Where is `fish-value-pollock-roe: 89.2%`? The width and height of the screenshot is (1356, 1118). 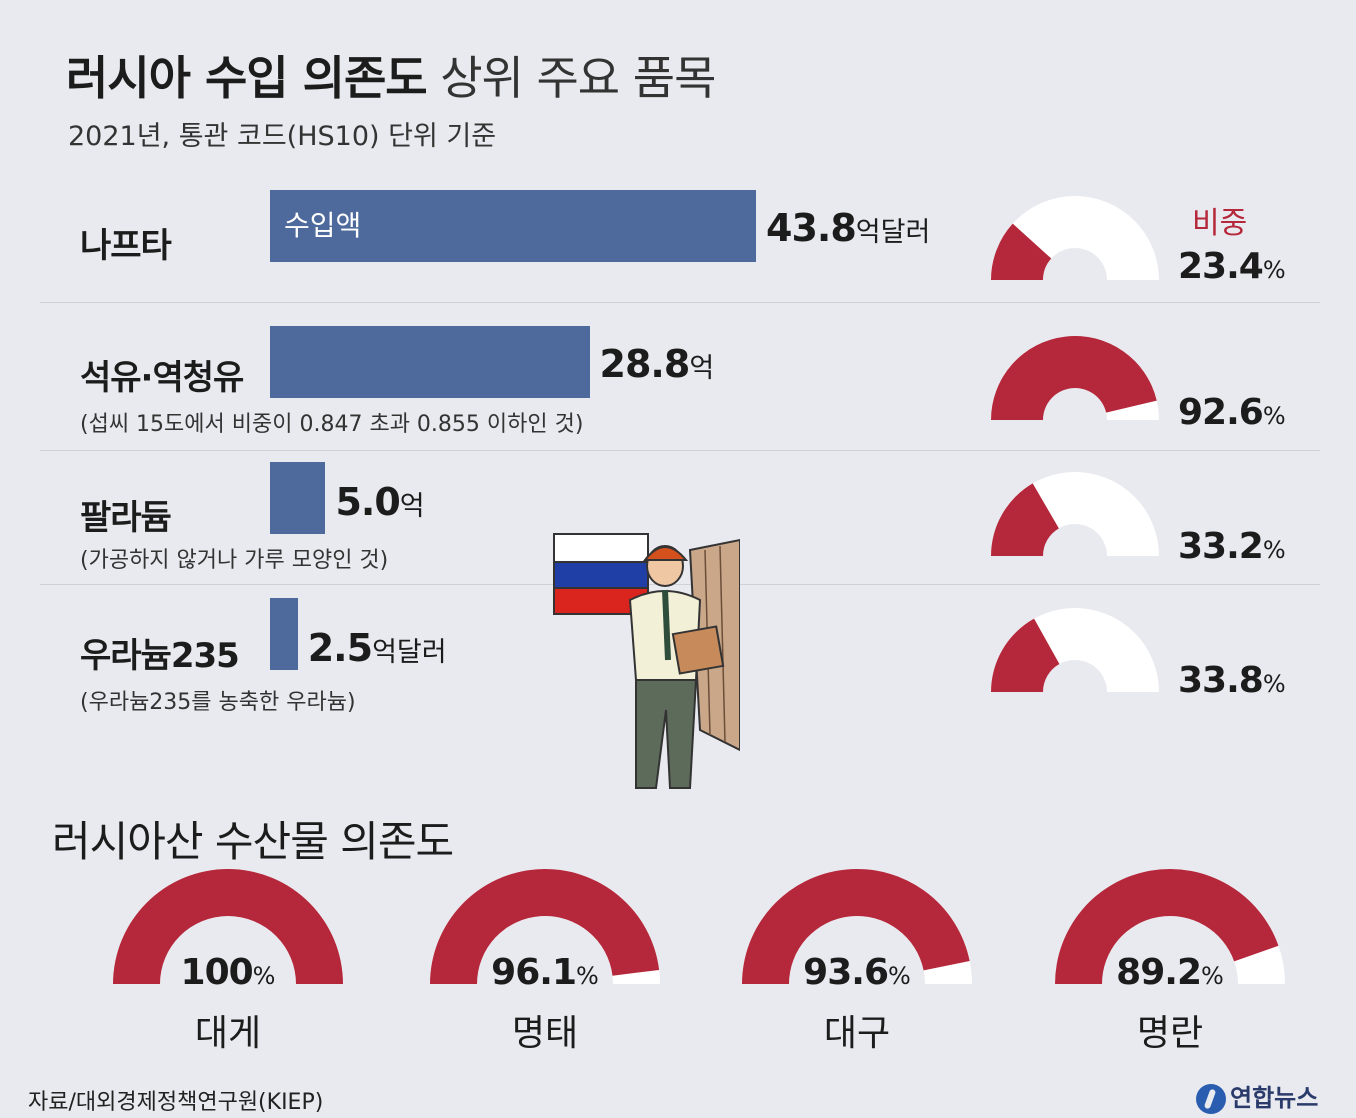 fish-value-pollock-roe: 89.2% is located at coordinates (1170, 972).